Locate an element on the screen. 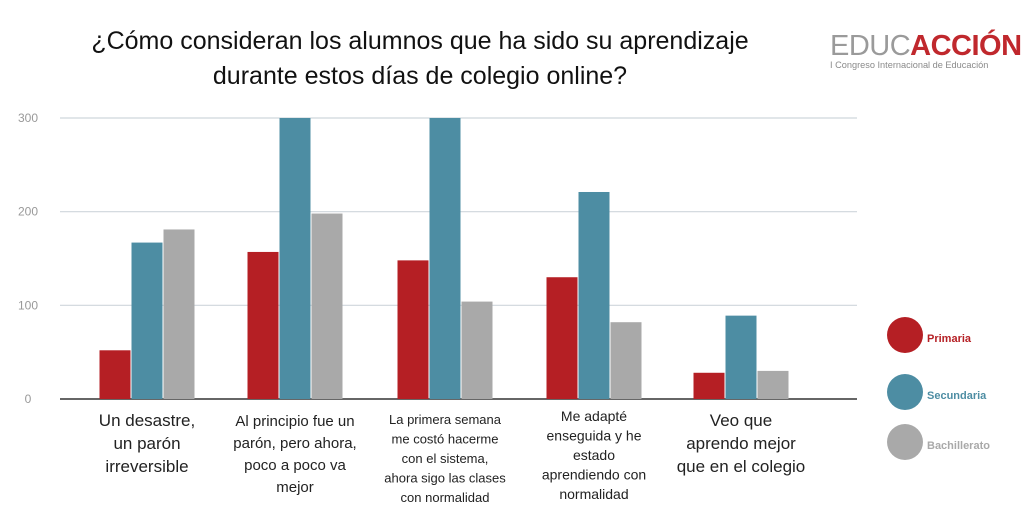  category-label-line: con el sistema, is located at coordinates (445, 458).